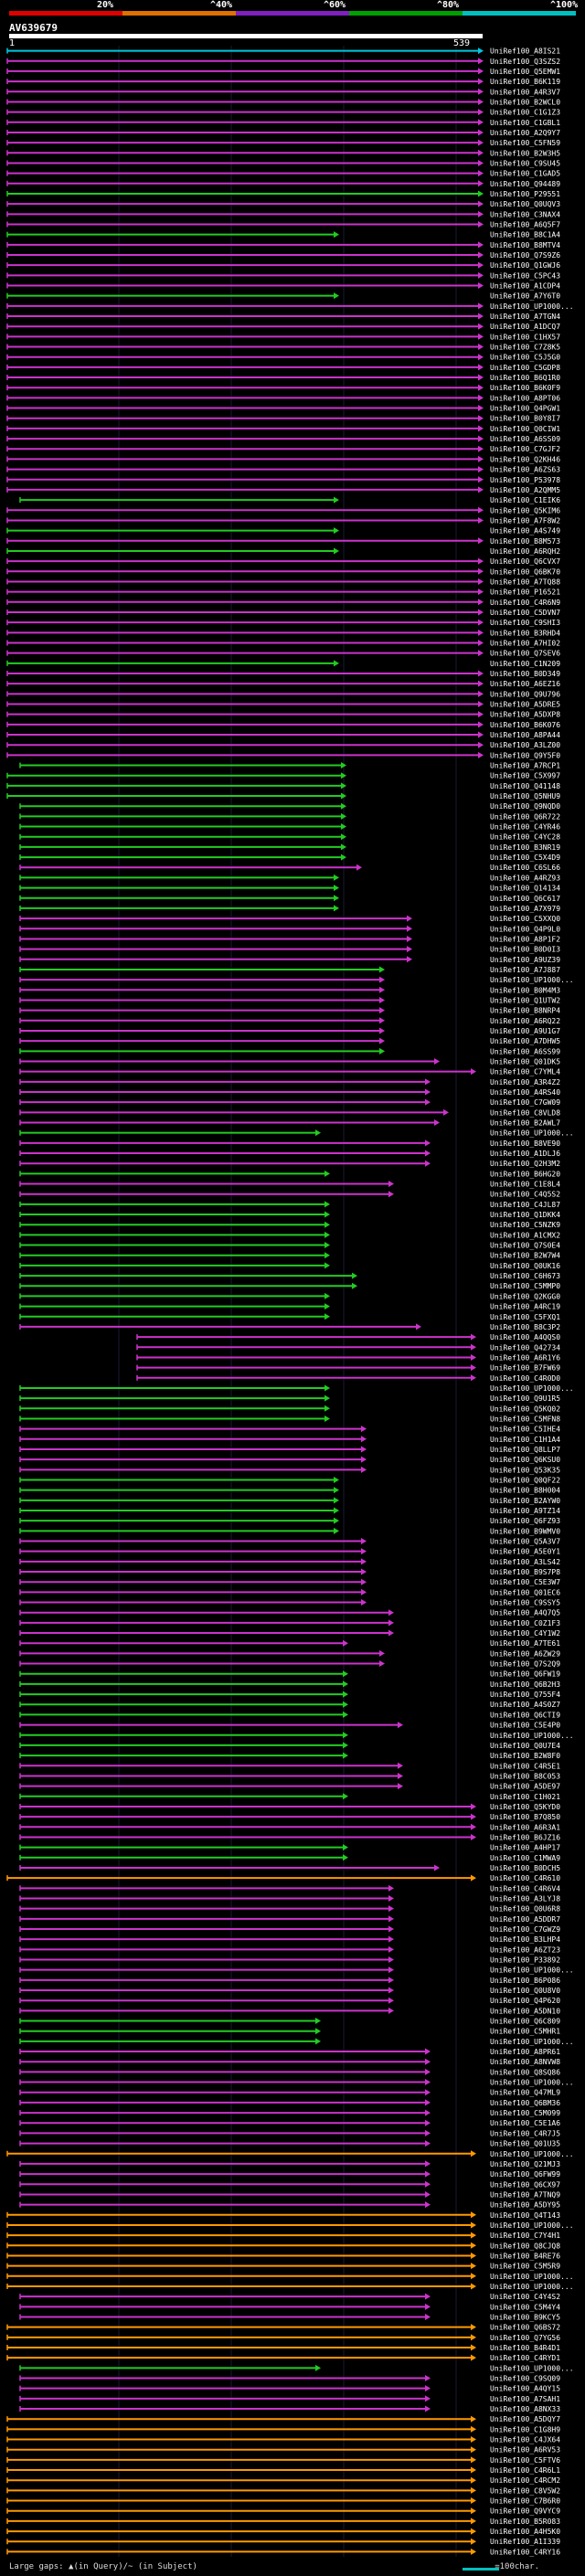  Describe the element at coordinates (525, 796) in the screenshot. I see `hit-id-link: UniRef100_Q5NHU9` at that location.